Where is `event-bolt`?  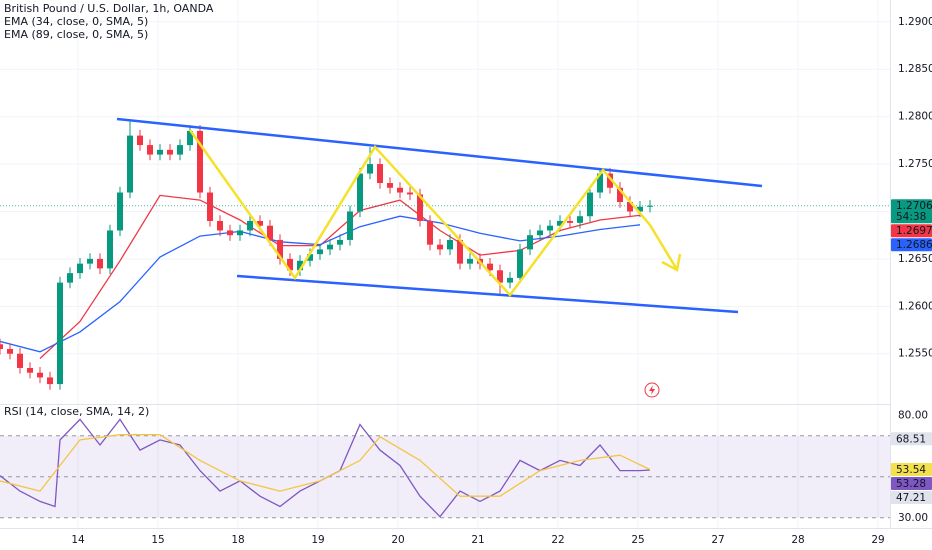 event-bolt is located at coordinates (652, 390).